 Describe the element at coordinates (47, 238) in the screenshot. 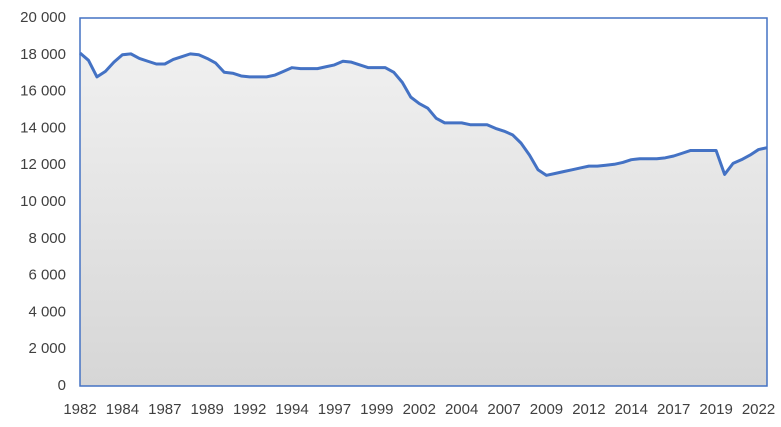

I see `y-tick-label: 8 000` at that location.